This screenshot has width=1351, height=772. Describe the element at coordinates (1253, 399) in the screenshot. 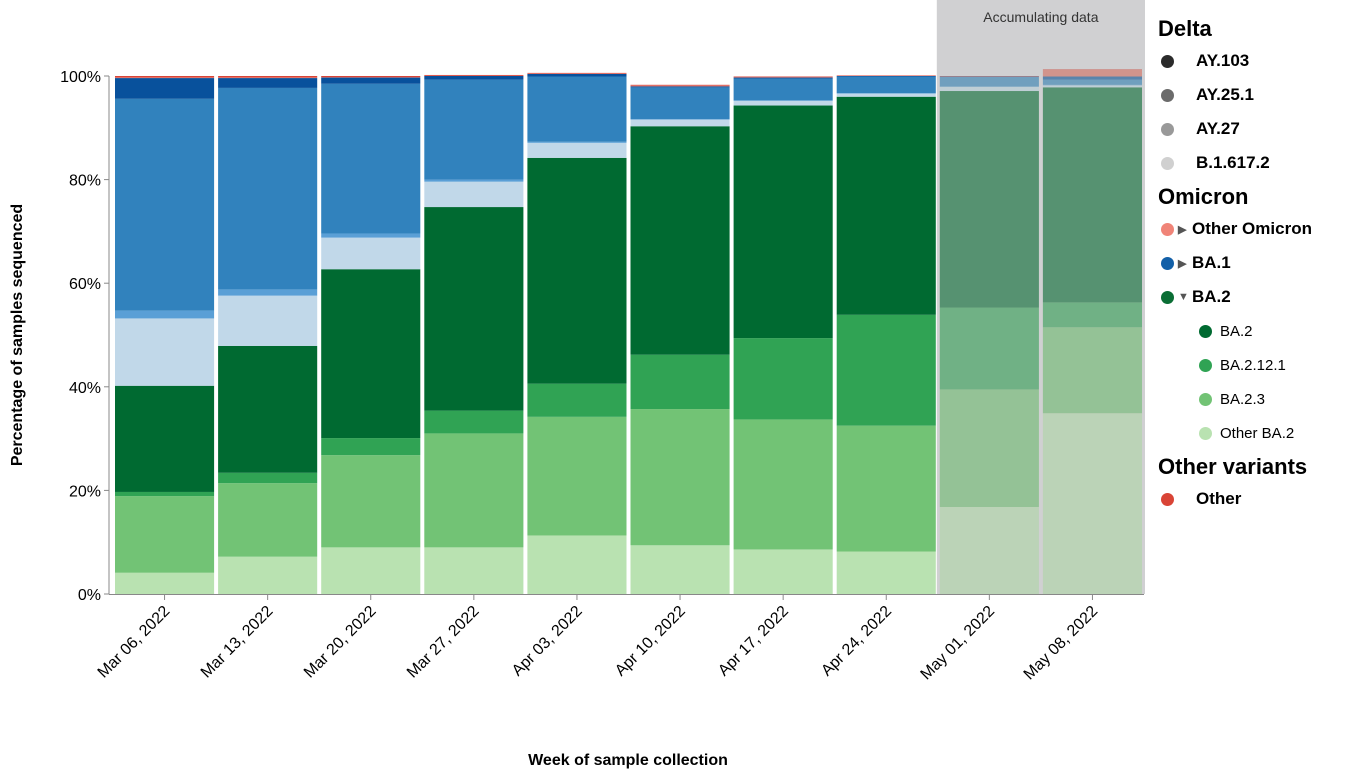

I see `legend-subitem: BA.2.3` at that location.